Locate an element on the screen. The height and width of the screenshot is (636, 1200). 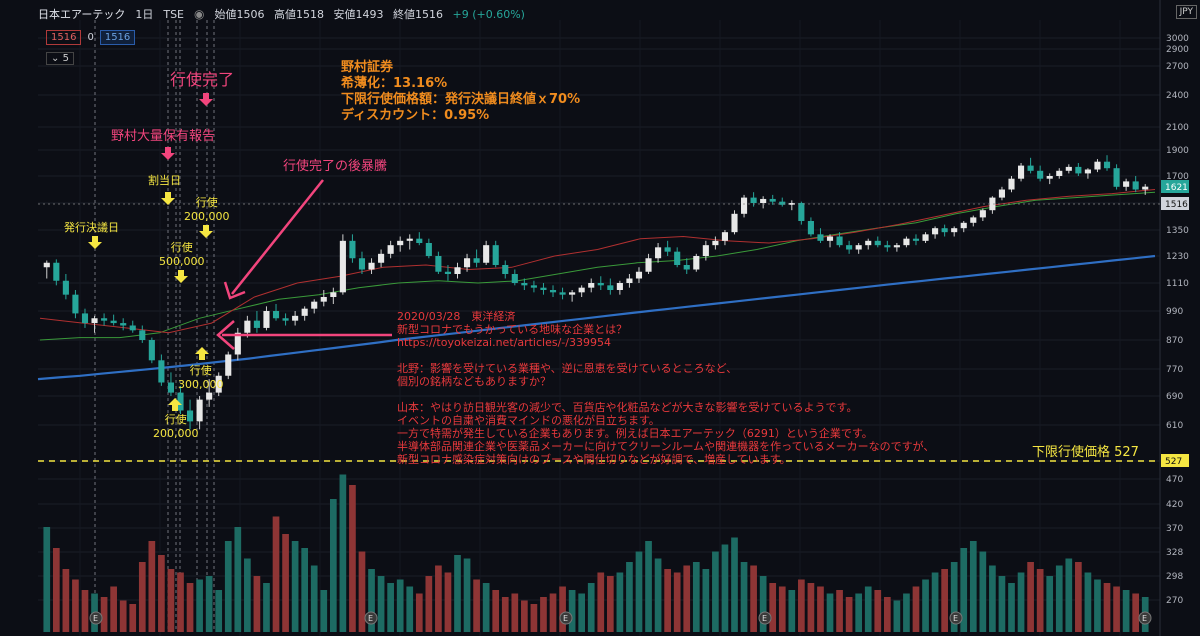
price-tick-label: 870 is located at coordinates (1174, 341).